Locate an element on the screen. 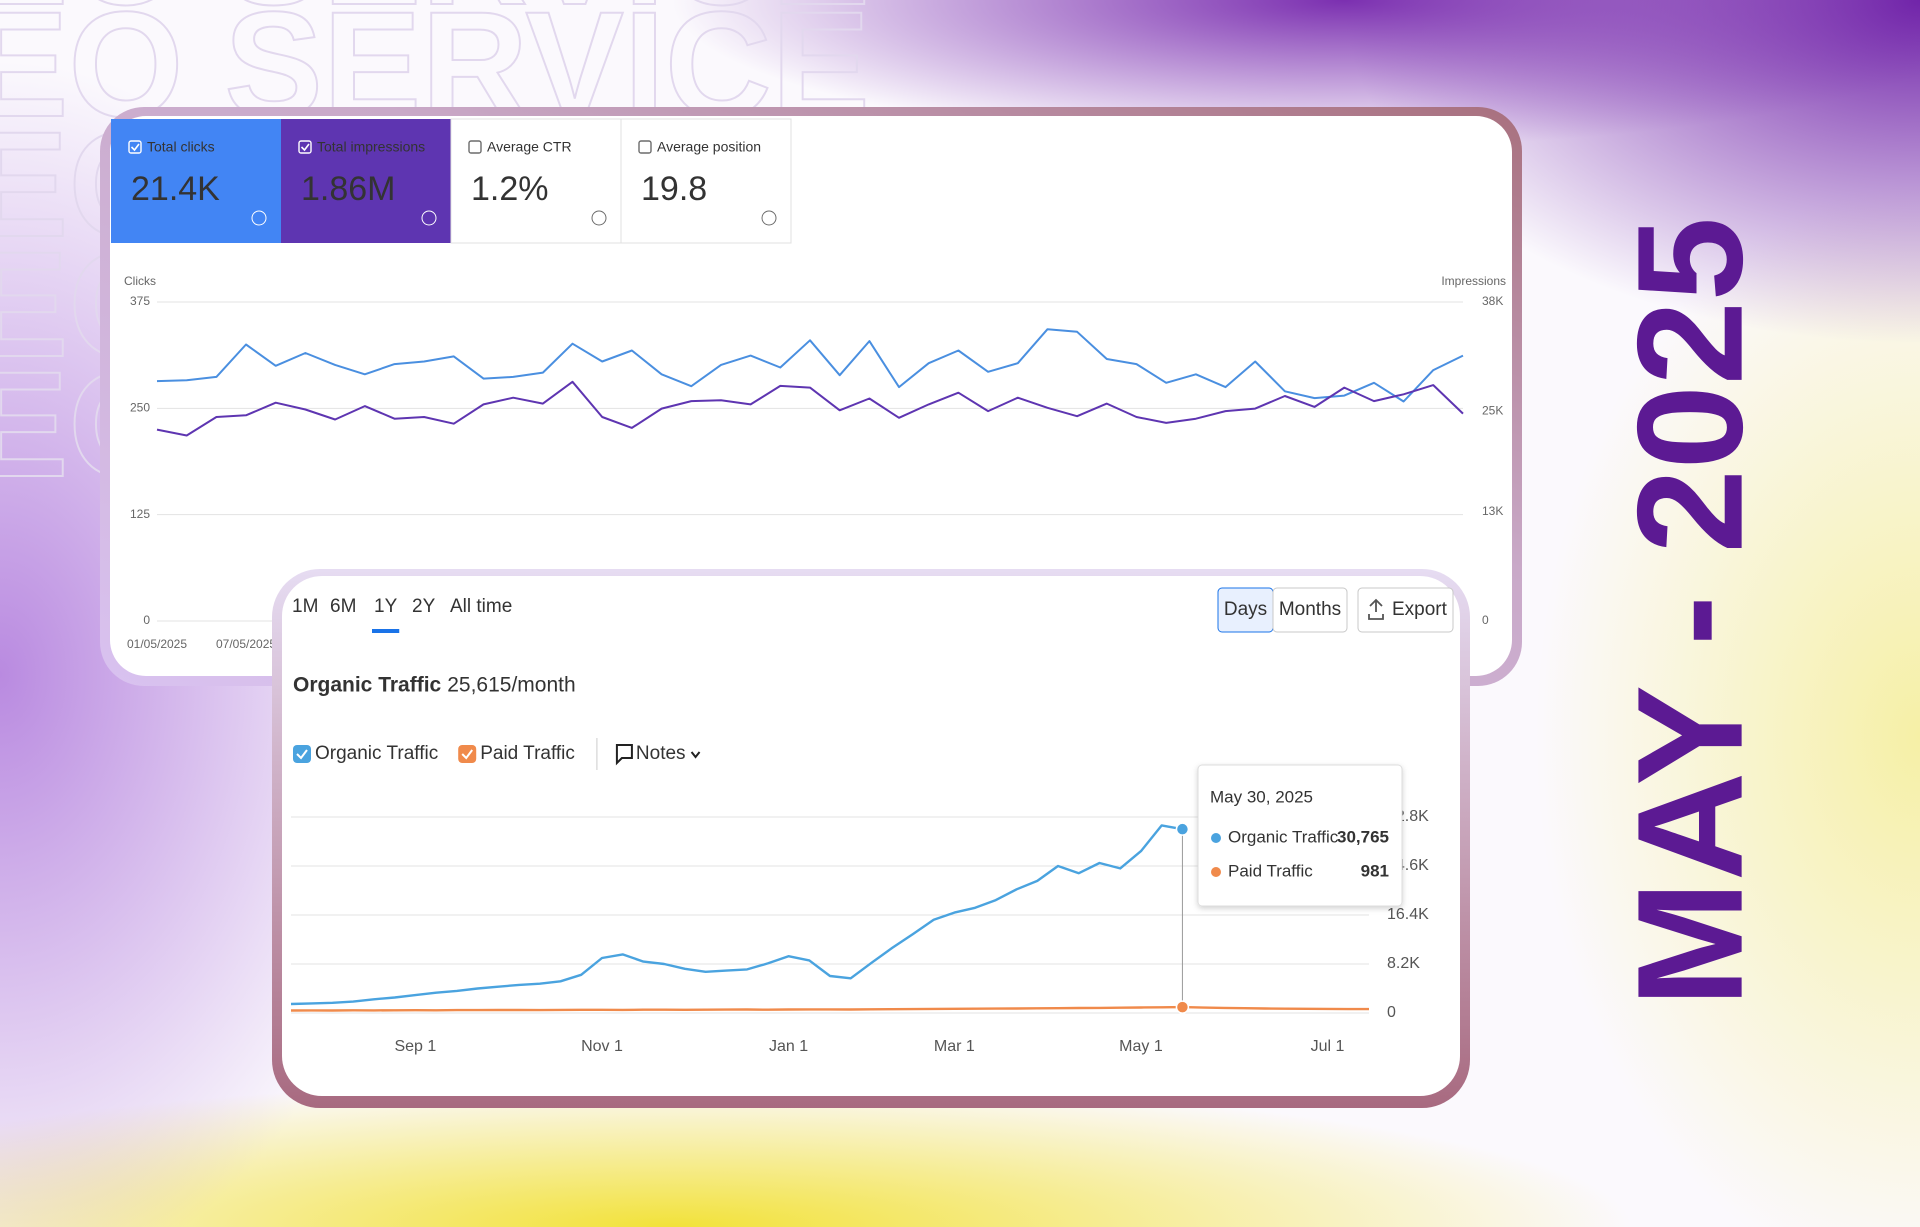  view-button: Days is located at coordinates (1245, 610).